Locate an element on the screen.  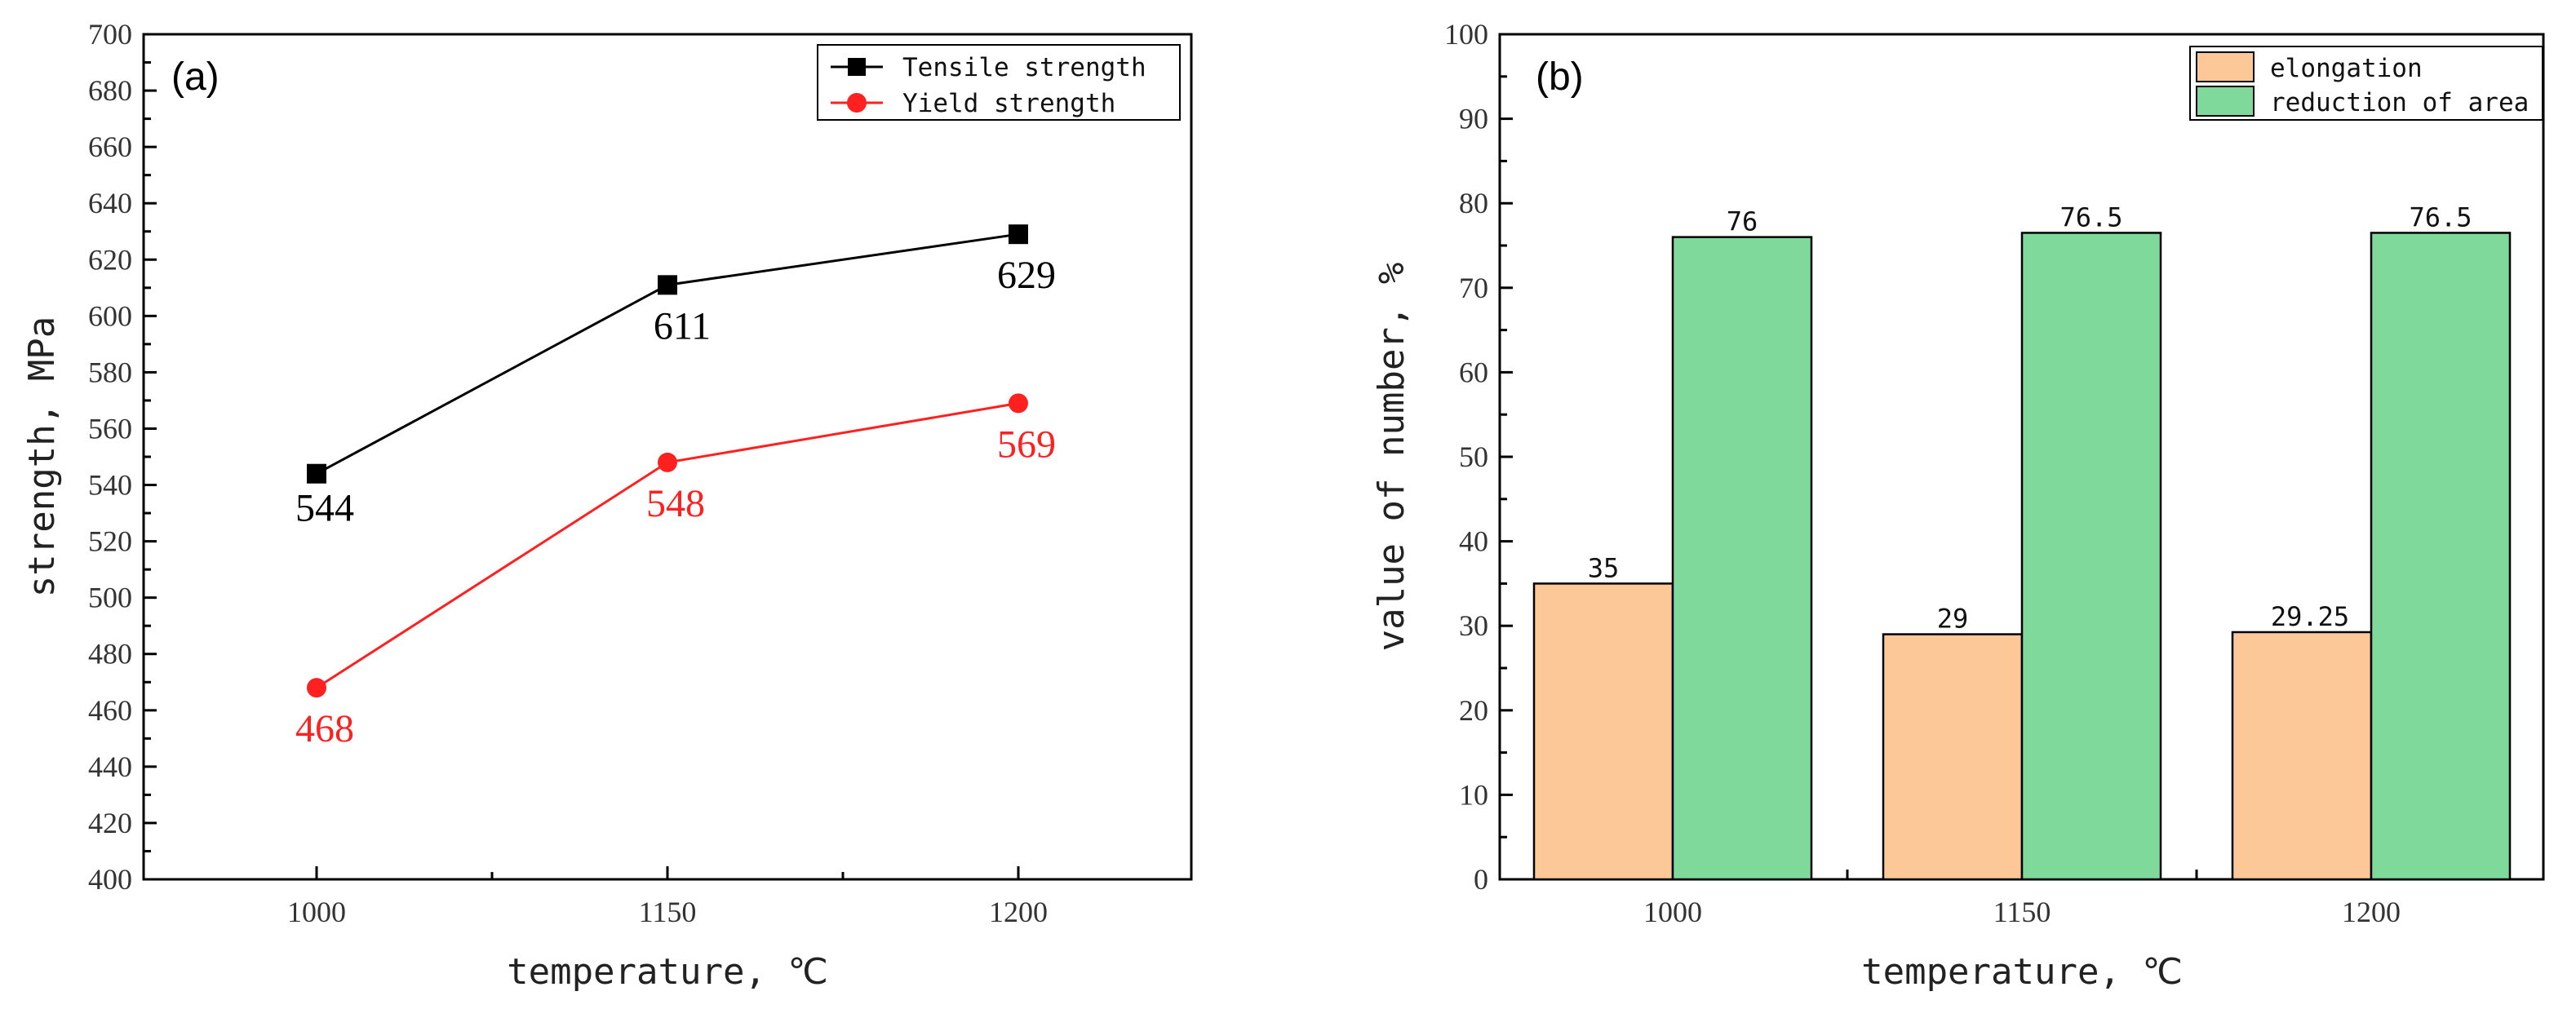
tensile-point-label: 629 is located at coordinates (1026, 275).